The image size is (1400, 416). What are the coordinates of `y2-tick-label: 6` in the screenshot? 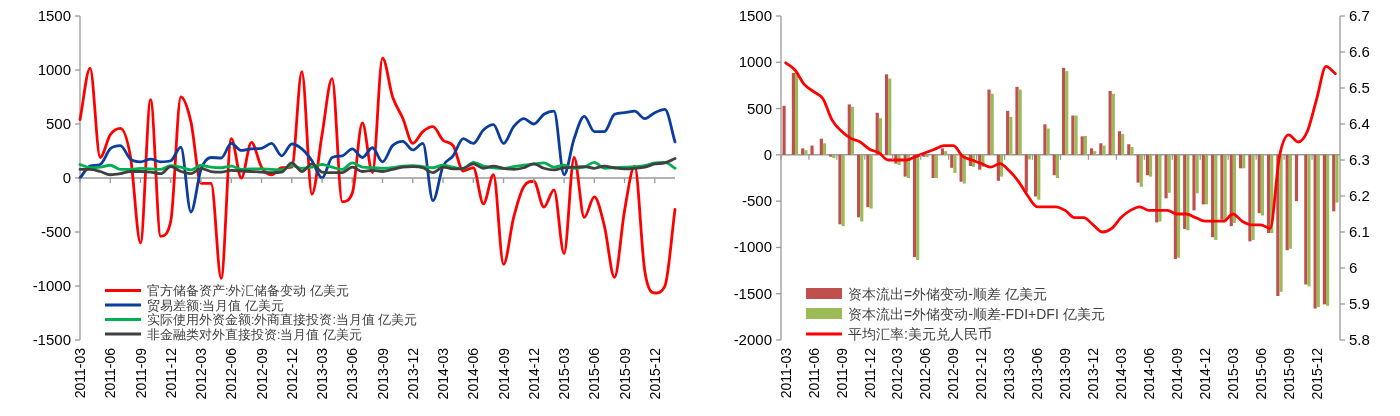 It's located at (1353, 267).